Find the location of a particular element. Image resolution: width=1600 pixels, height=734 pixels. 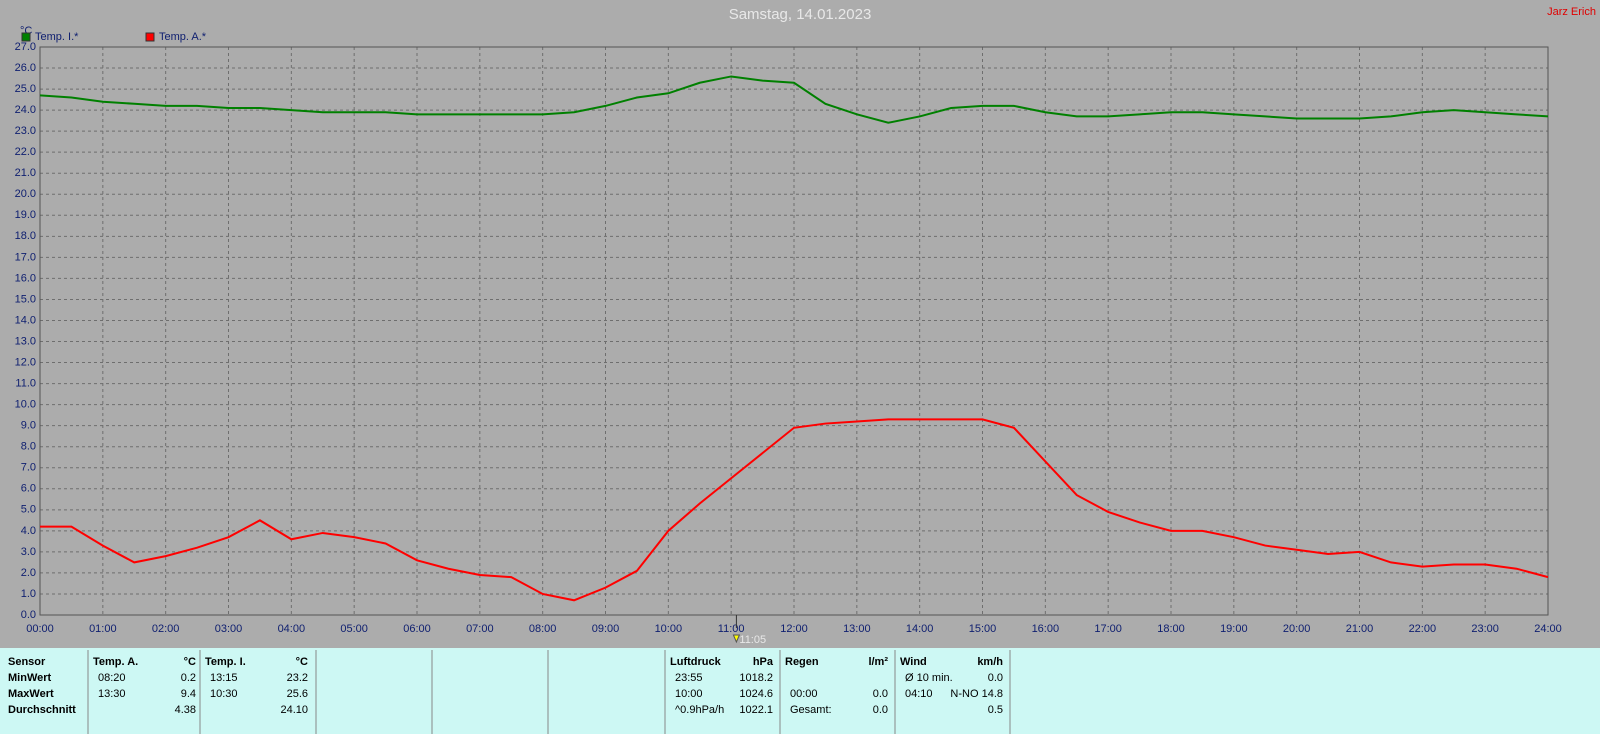

stat-time: 10:30 is located at coordinates (224, 694).